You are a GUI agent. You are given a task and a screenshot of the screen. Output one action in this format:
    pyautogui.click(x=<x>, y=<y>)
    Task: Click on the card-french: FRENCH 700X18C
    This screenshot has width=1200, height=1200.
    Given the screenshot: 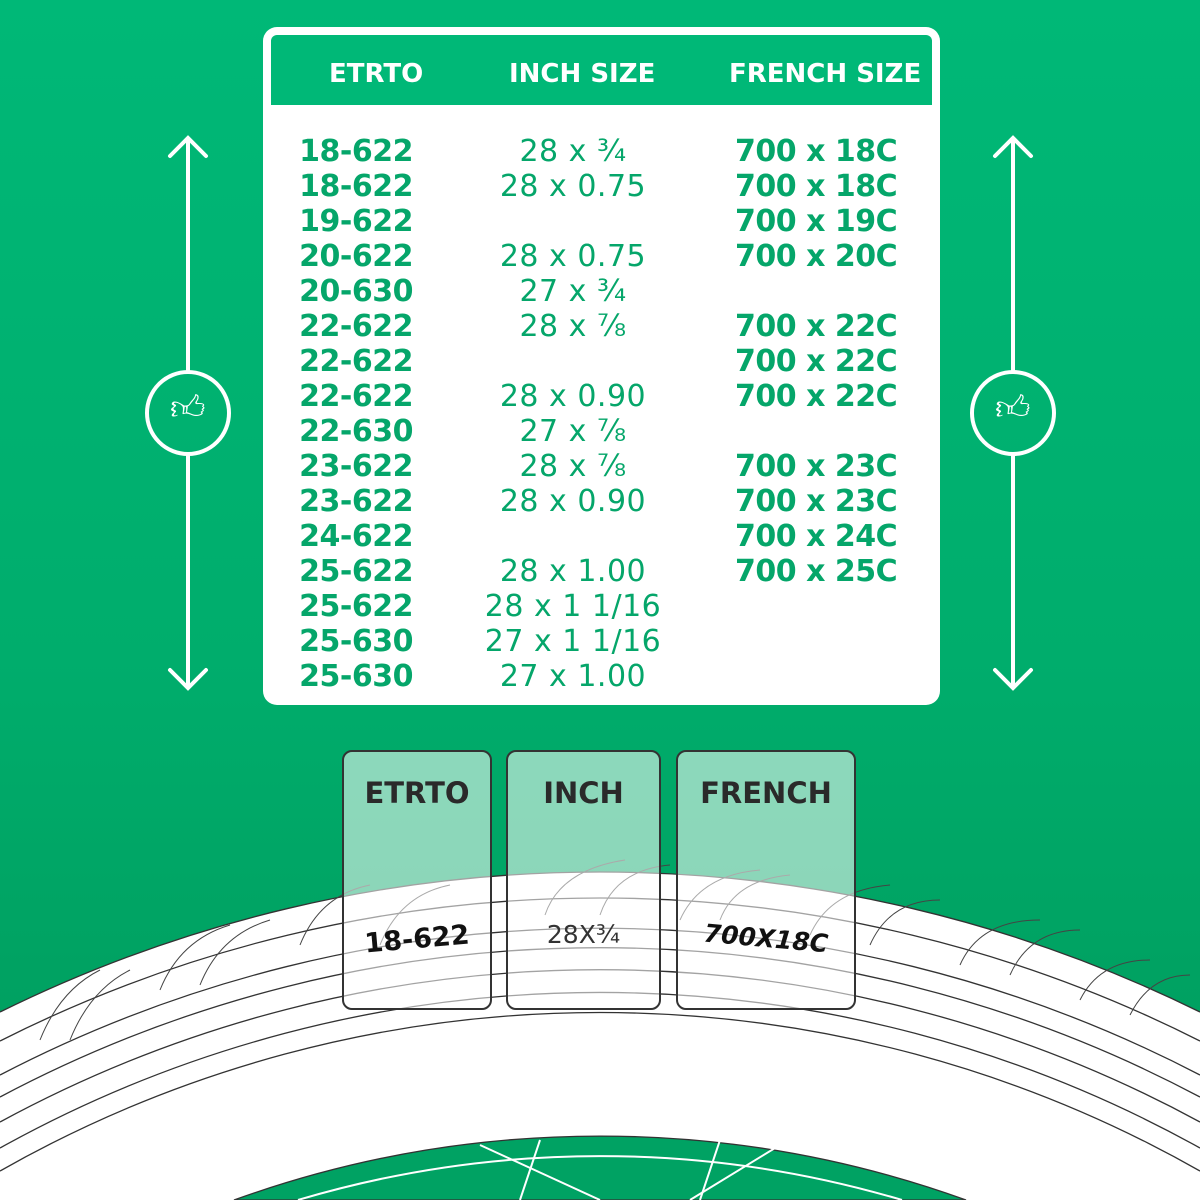 What is the action you would take?
    pyautogui.click(x=766, y=880)
    